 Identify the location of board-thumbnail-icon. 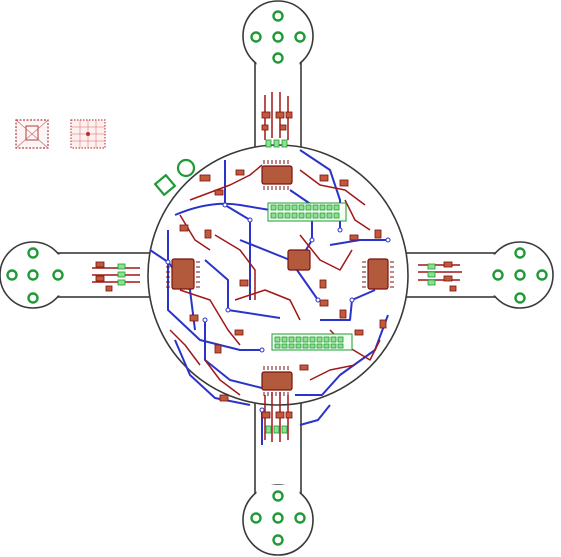
(32, 134).